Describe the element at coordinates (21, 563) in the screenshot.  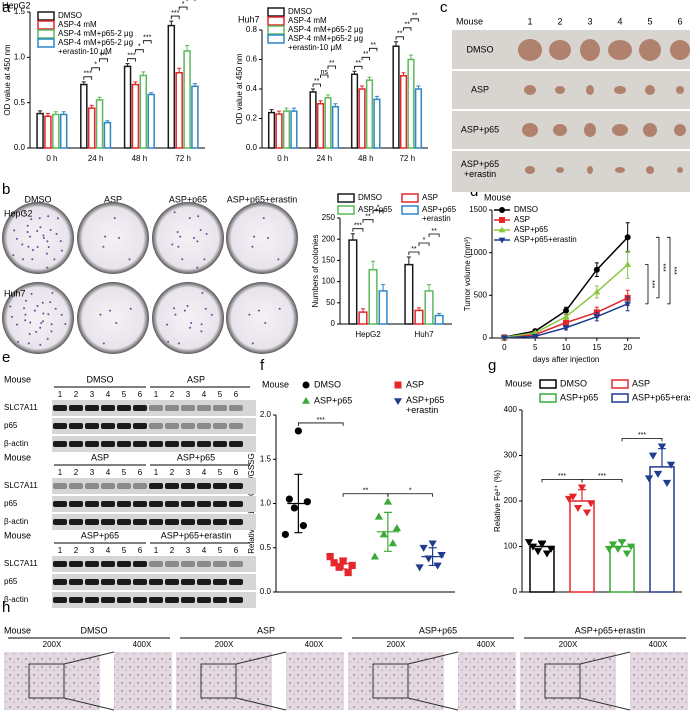
I see `protein-label: SLC7A11` at that location.